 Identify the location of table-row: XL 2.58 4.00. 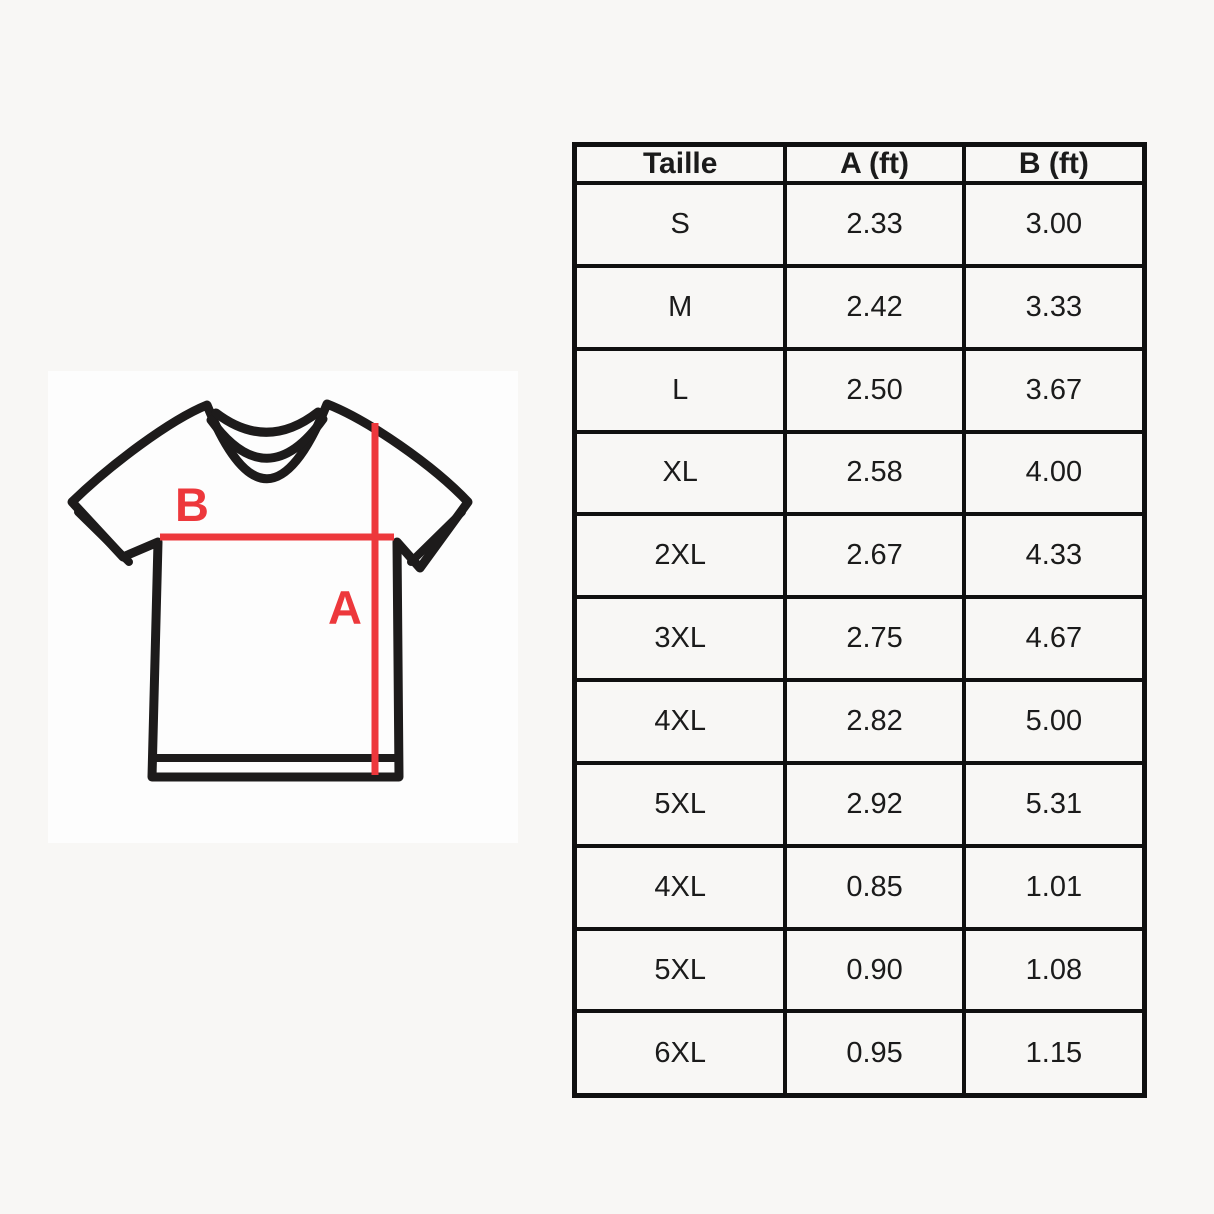
(859, 473).